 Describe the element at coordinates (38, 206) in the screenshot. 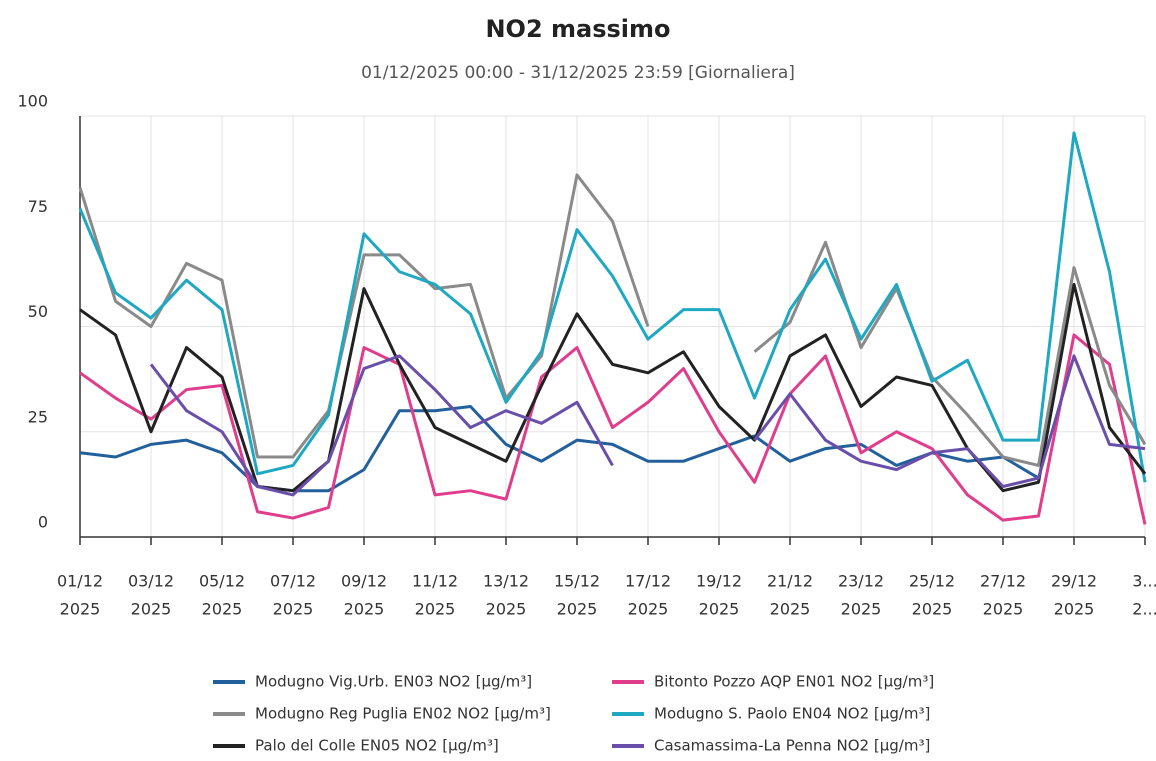

I see `y-tick-label: 75` at that location.